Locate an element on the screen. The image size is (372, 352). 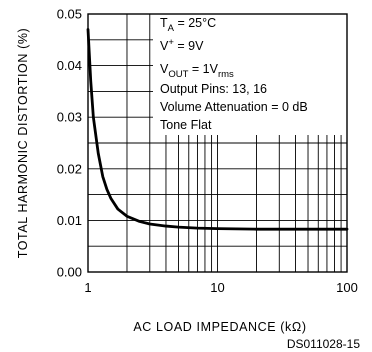
x-axis-label: AC LOAD IMPEDANCE (kΩ) is located at coordinates (219, 327).